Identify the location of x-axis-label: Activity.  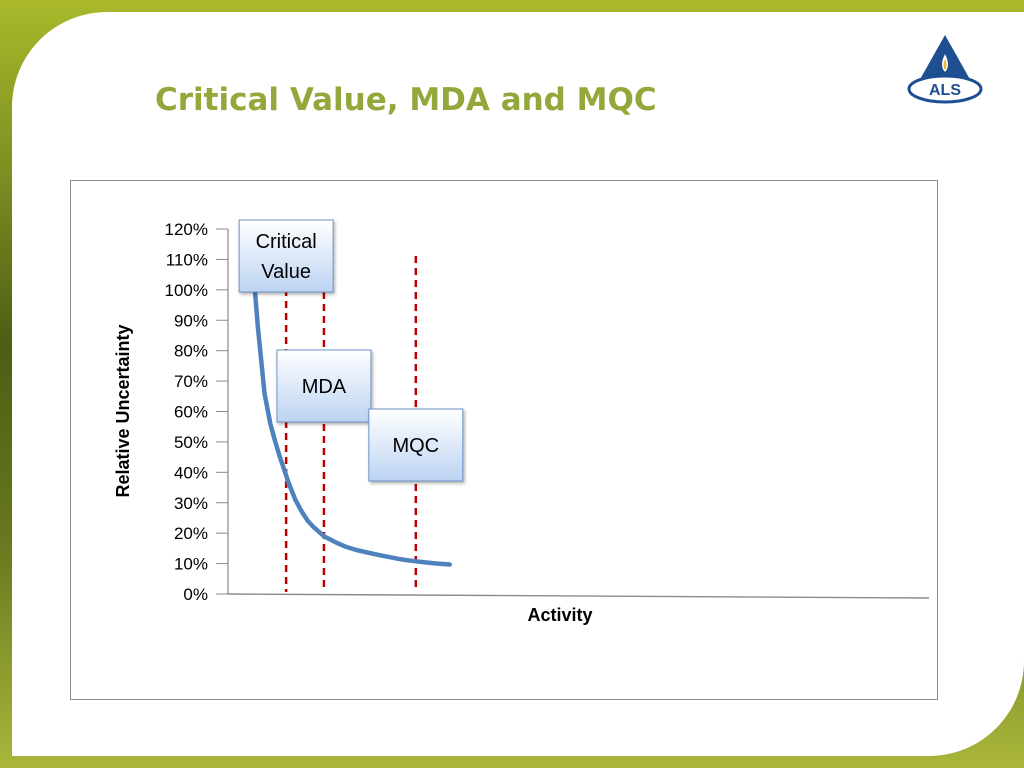
(559, 615).